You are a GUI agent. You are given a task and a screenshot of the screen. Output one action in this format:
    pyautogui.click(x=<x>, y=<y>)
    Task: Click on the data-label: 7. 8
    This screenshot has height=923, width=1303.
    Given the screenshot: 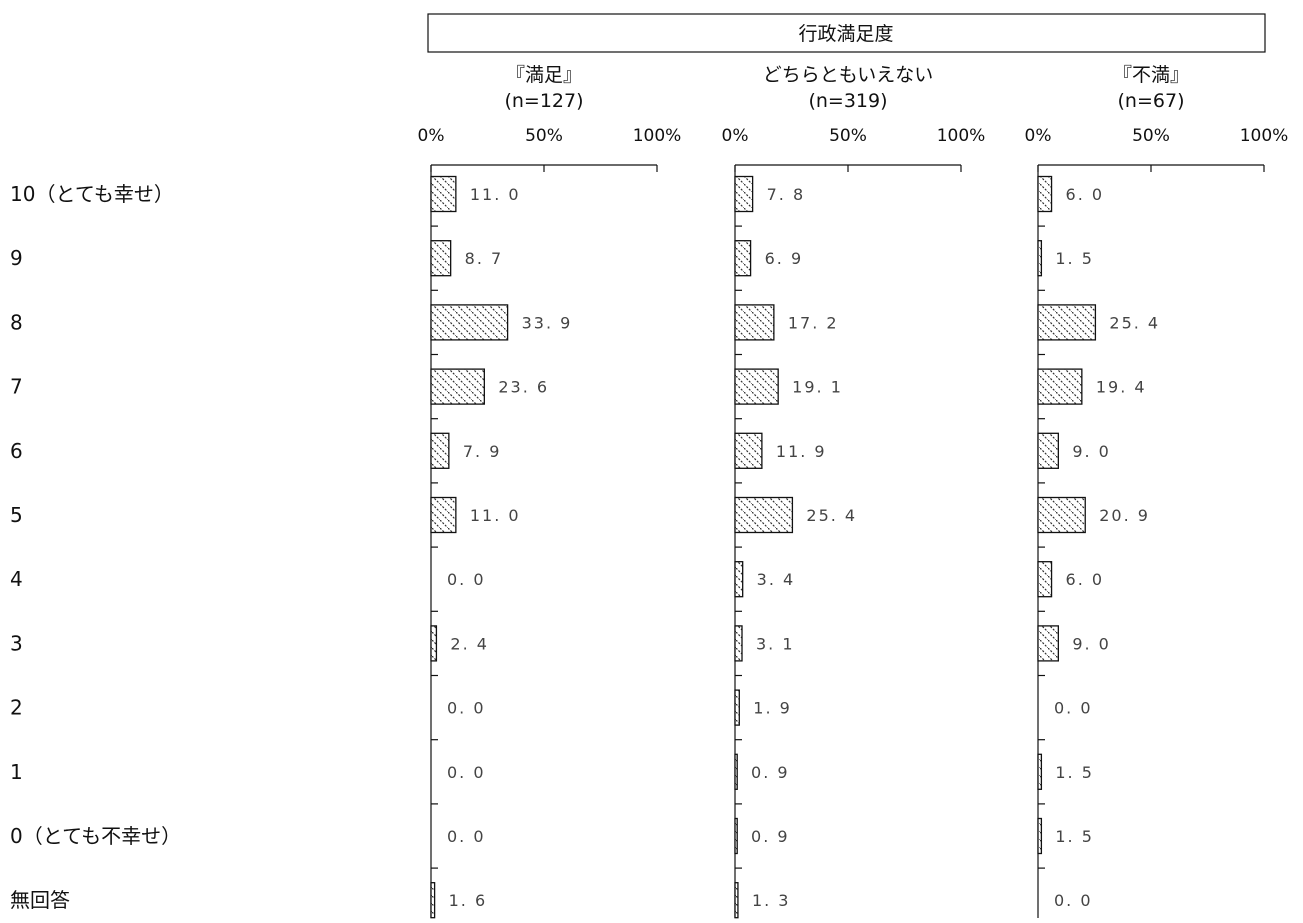 What is the action you would take?
    pyautogui.click(x=786, y=194)
    